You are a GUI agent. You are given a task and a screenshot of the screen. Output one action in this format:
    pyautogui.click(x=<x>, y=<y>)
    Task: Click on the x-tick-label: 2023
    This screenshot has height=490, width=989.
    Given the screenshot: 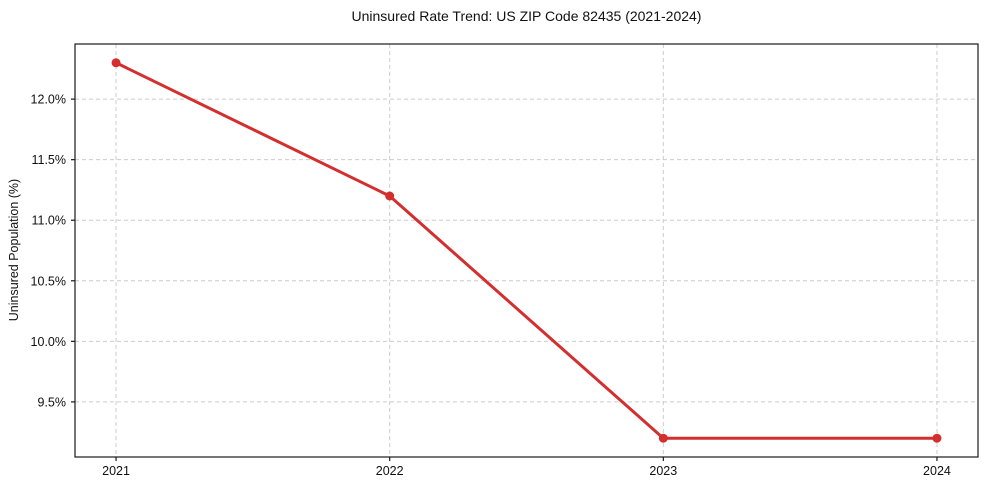 What is the action you would take?
    pyautogui.click(x=663, y=471)
    